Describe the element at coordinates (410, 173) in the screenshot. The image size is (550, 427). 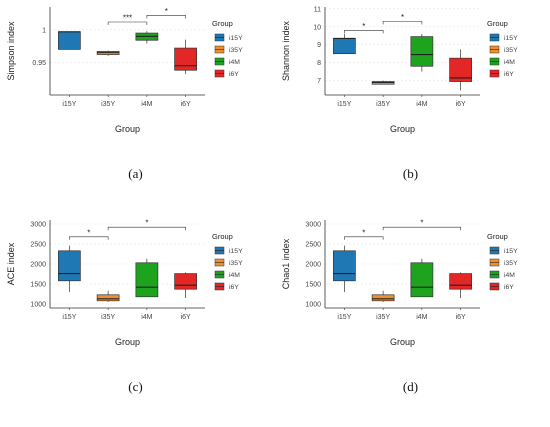
I see `panel-caption: (b)` at that location.